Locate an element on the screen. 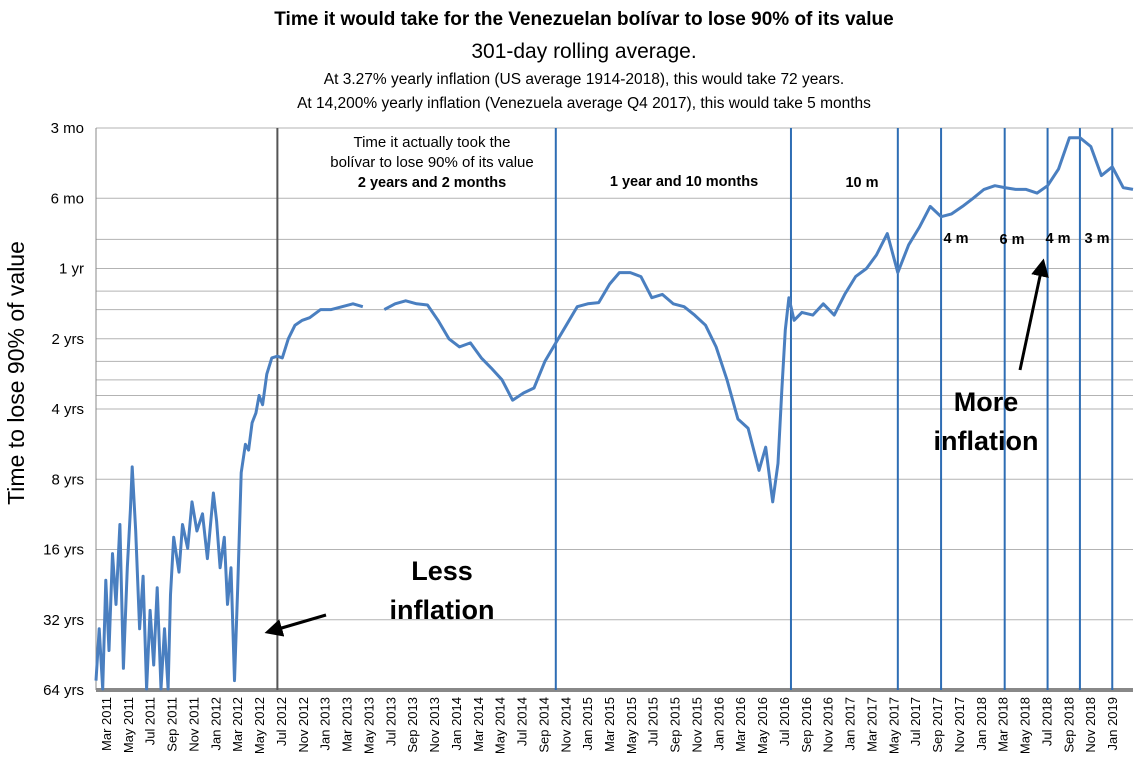 This screenshot has height=781, width=1139. x-tick-label: Nov 2015 is located at coordinates (696, 725).